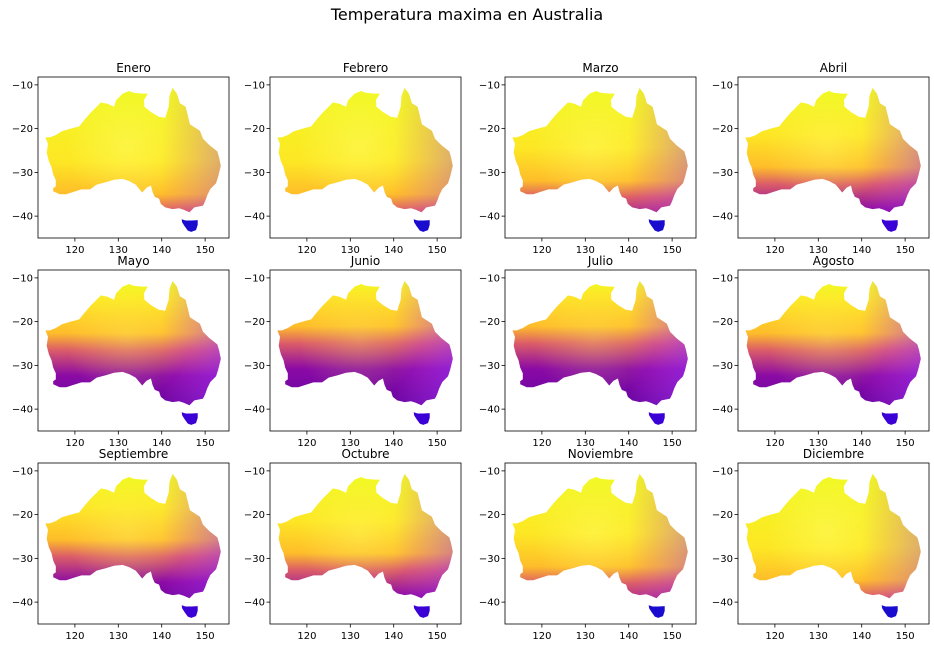 The width and height of the screenshot is (934, 646). I want to click on panel-noviembre: 120 130 140 150 −10 −20 −30 −40 Noviembre, so click(588, 544).